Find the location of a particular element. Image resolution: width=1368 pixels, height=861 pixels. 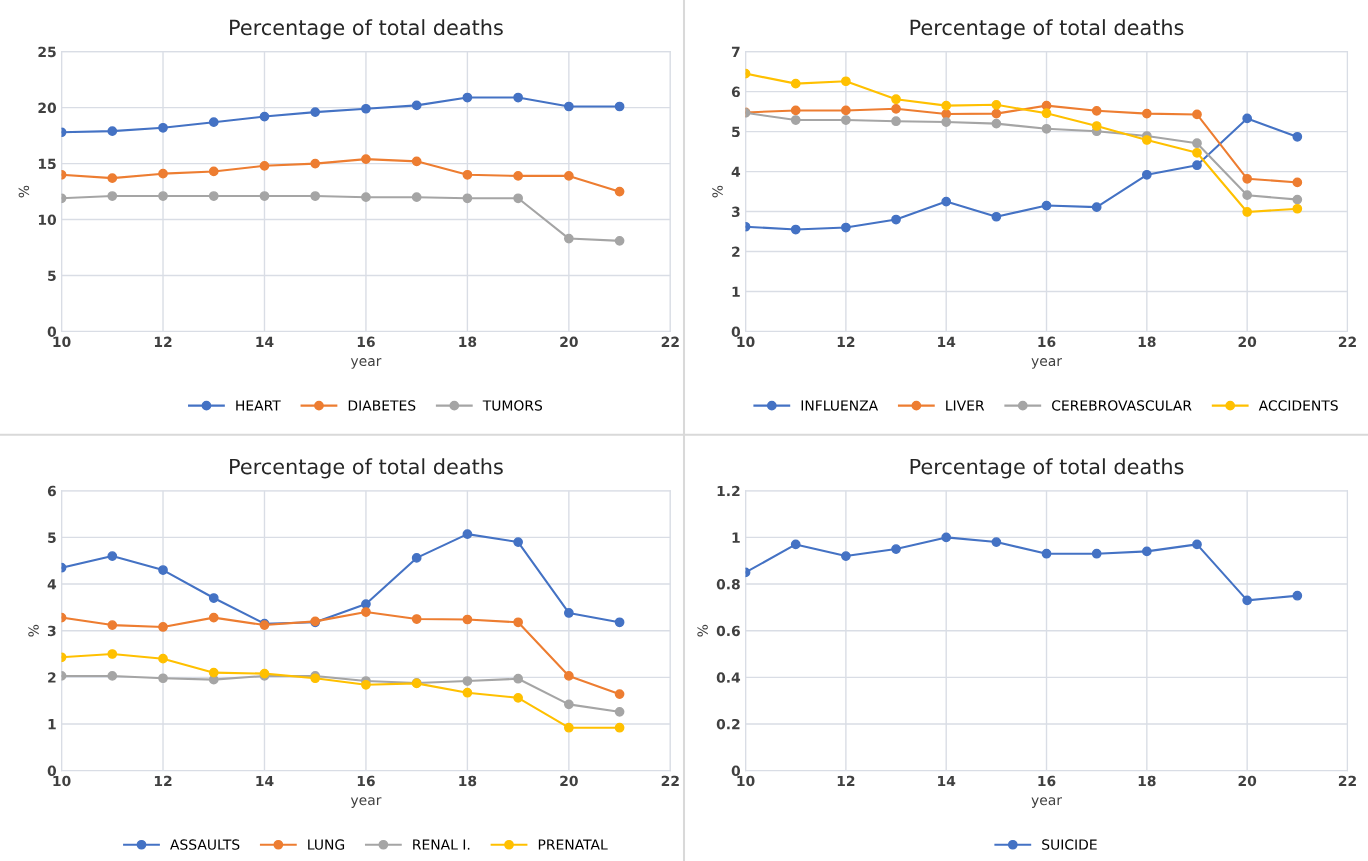

y-tick-label: 0.2 is located at coordinates (728, 724).